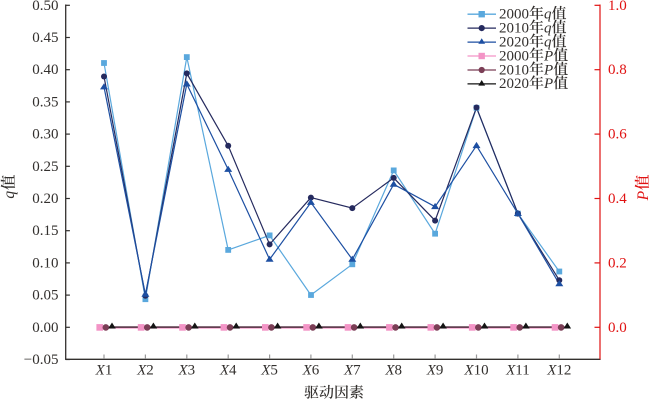  Describe the element at coordinates (617, 263) in the screenshot. I see `svg-text: 0.2` at that location.